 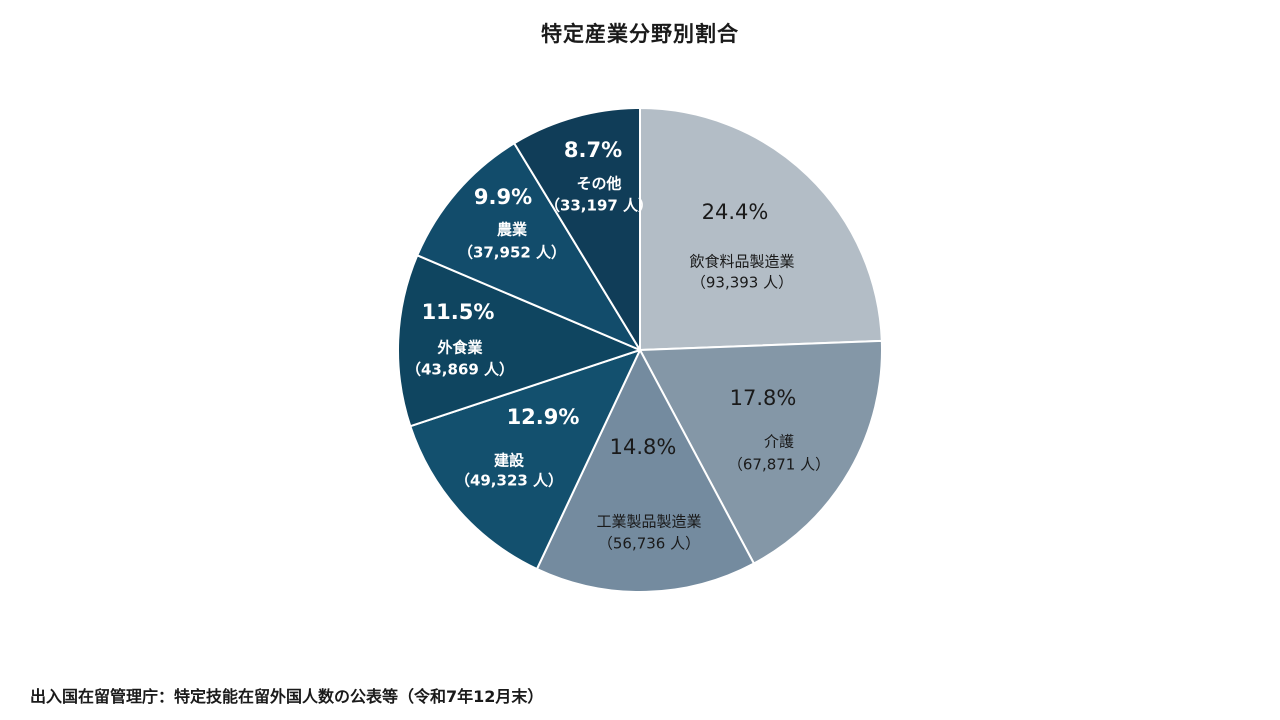 I want to click on slice-count-label: （43,869 人）, so click(x=460, y=370).